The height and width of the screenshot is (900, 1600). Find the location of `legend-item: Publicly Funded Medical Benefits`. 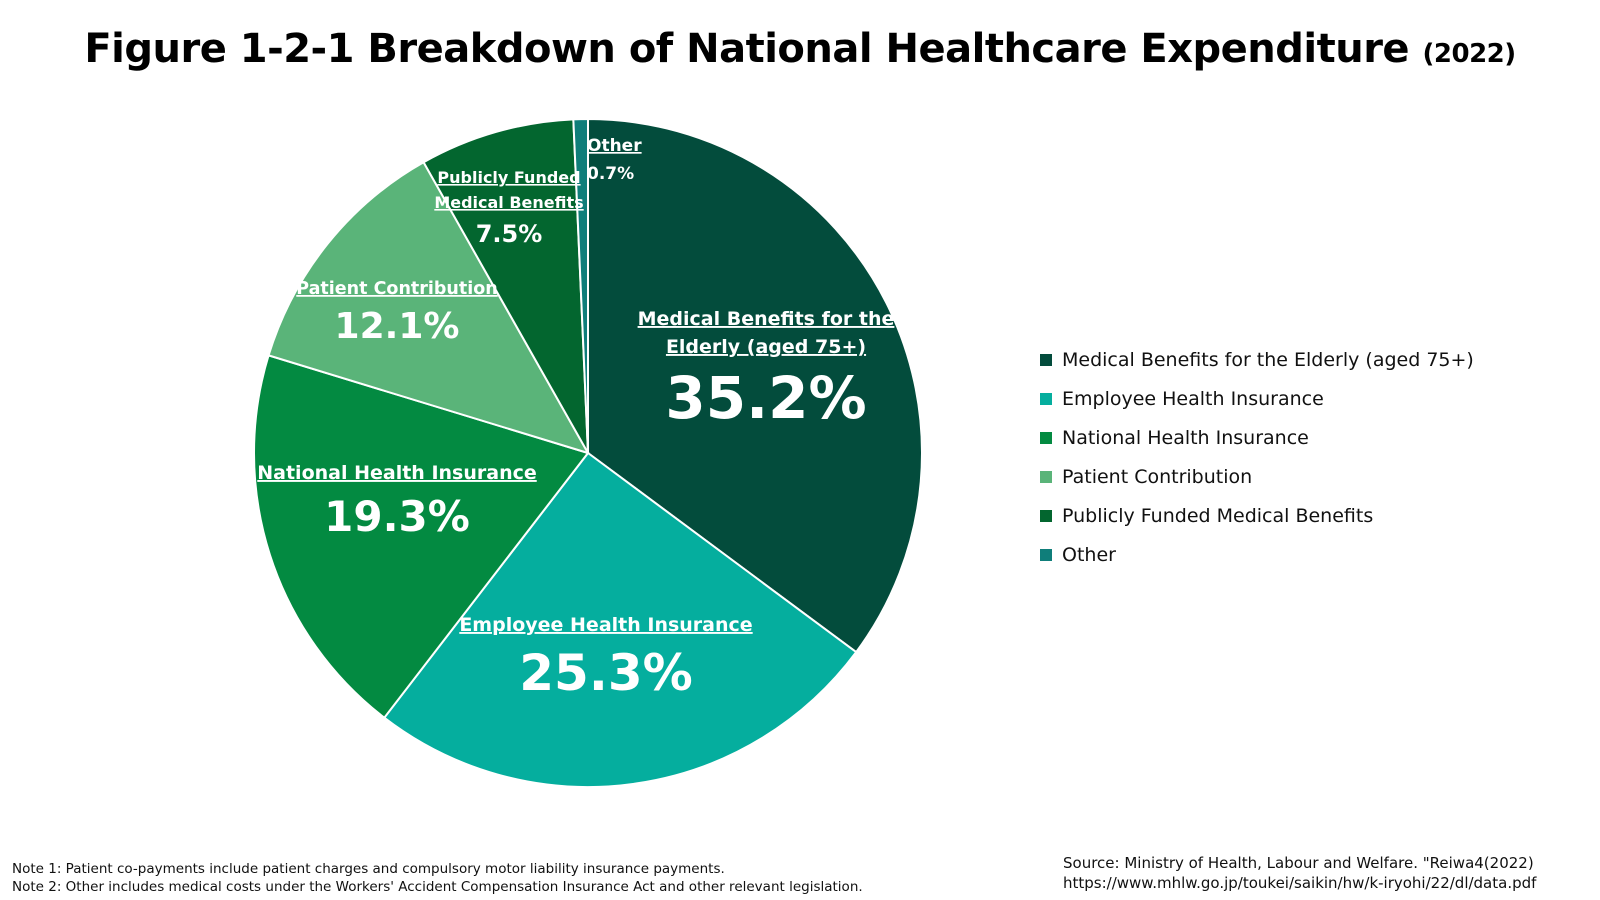

legend-item: Publicly Funded Medical Benefits is located at coordinates (1257, 515).